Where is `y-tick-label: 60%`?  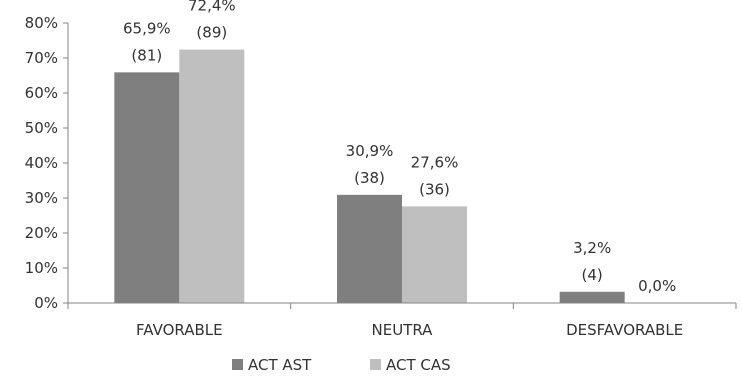
y-tick-label: 60% is located at coordinates (41, 93).